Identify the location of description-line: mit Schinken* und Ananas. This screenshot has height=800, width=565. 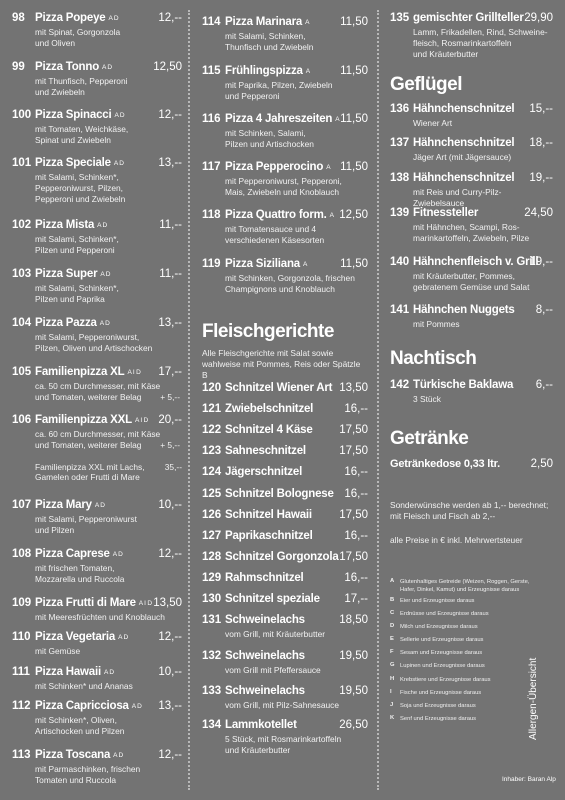
(84, 686).